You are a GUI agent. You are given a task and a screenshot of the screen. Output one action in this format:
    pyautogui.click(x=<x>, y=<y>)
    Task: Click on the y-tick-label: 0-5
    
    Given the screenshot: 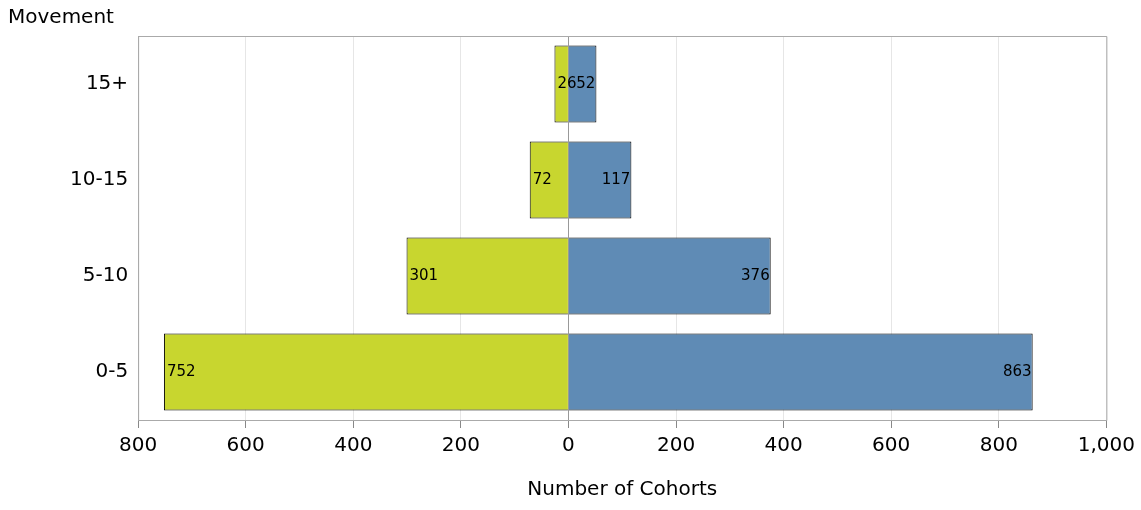 What is the action you would take?
    pyautogui.click(x=112, y=370)
    